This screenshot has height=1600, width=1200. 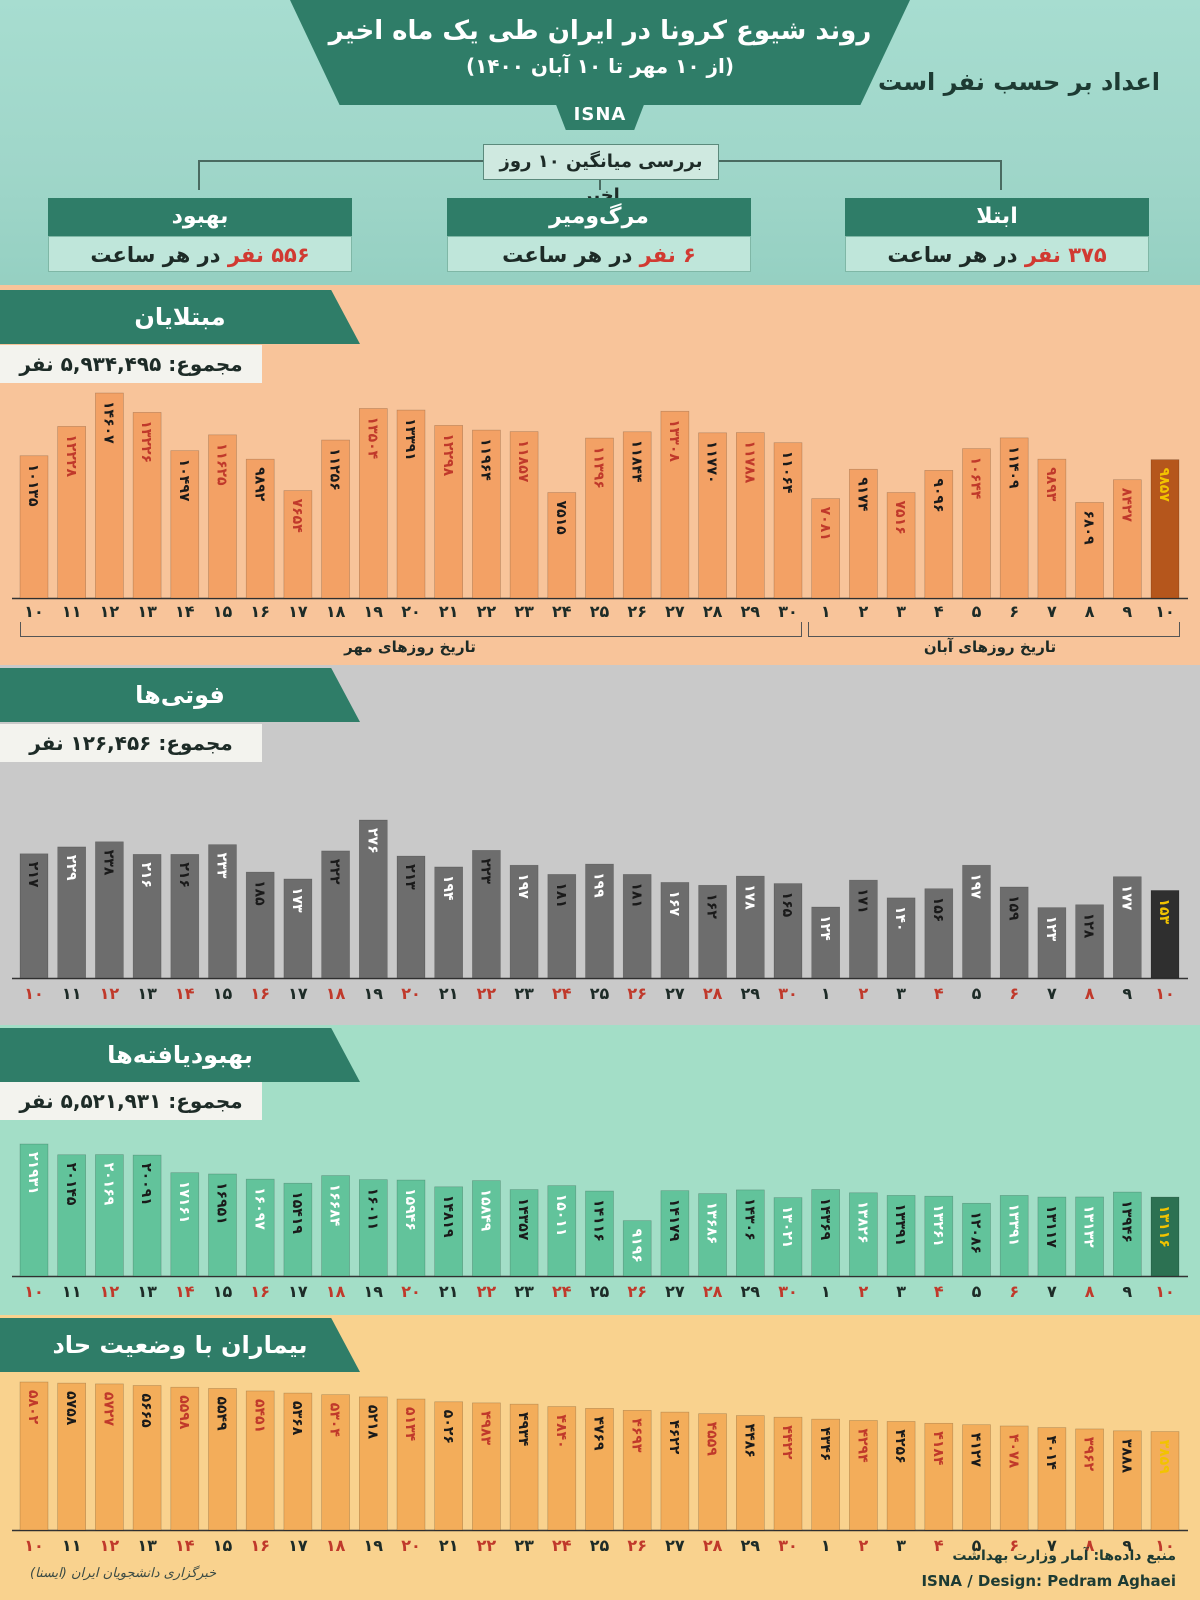 I want to click on page-title: روند شیوع کرونا در ایران طی یک ماه اخیر, so click(x=600, y=31).